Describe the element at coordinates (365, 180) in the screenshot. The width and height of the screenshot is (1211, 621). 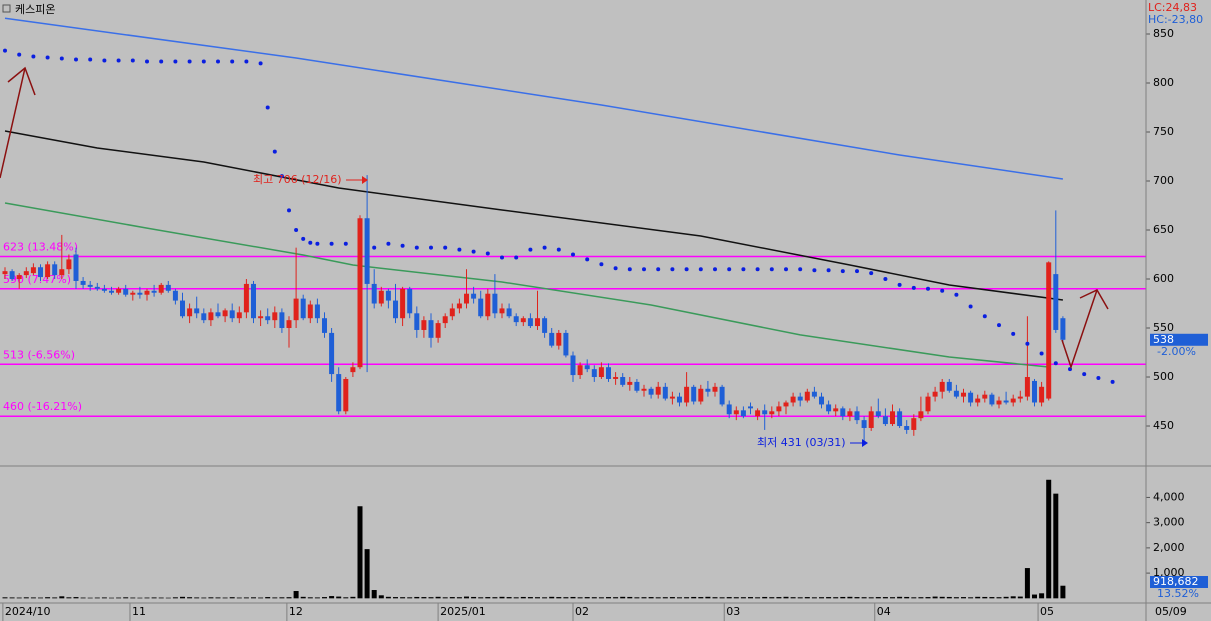
I see `annotation-arrowhead` at that location.